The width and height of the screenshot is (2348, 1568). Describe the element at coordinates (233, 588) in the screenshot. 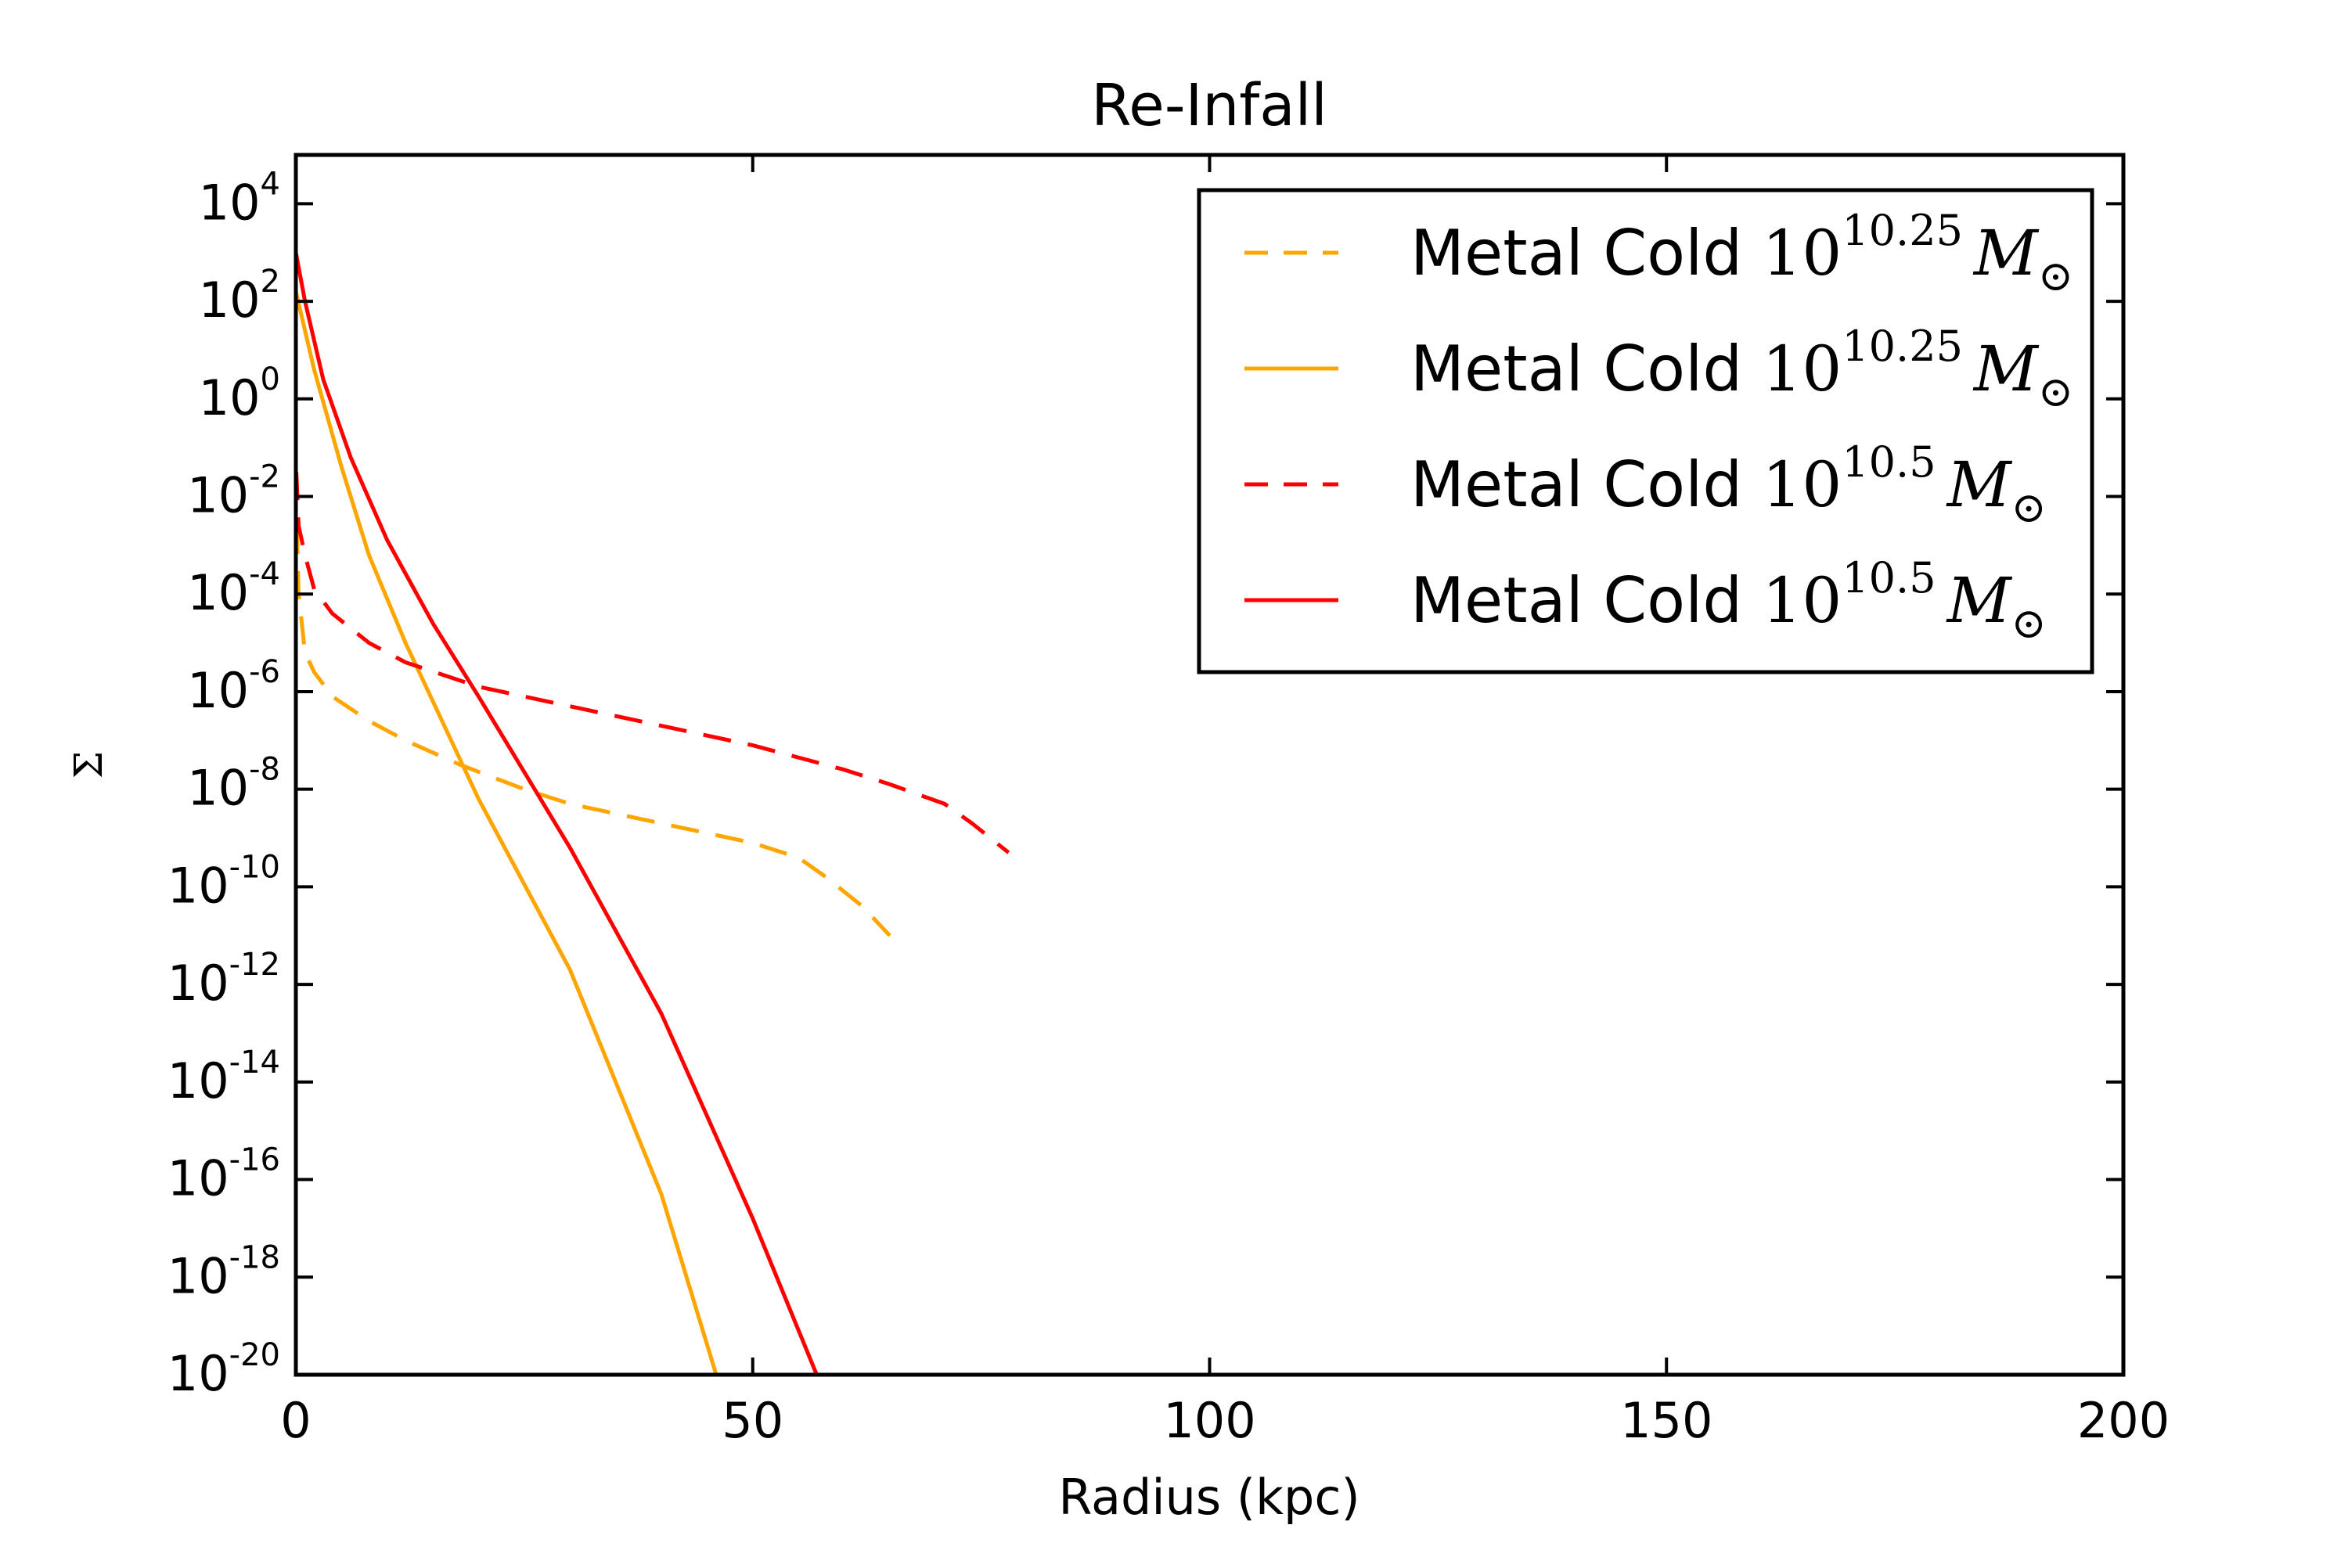

I see `y-tick-label: 10⁻⁴` at that location.